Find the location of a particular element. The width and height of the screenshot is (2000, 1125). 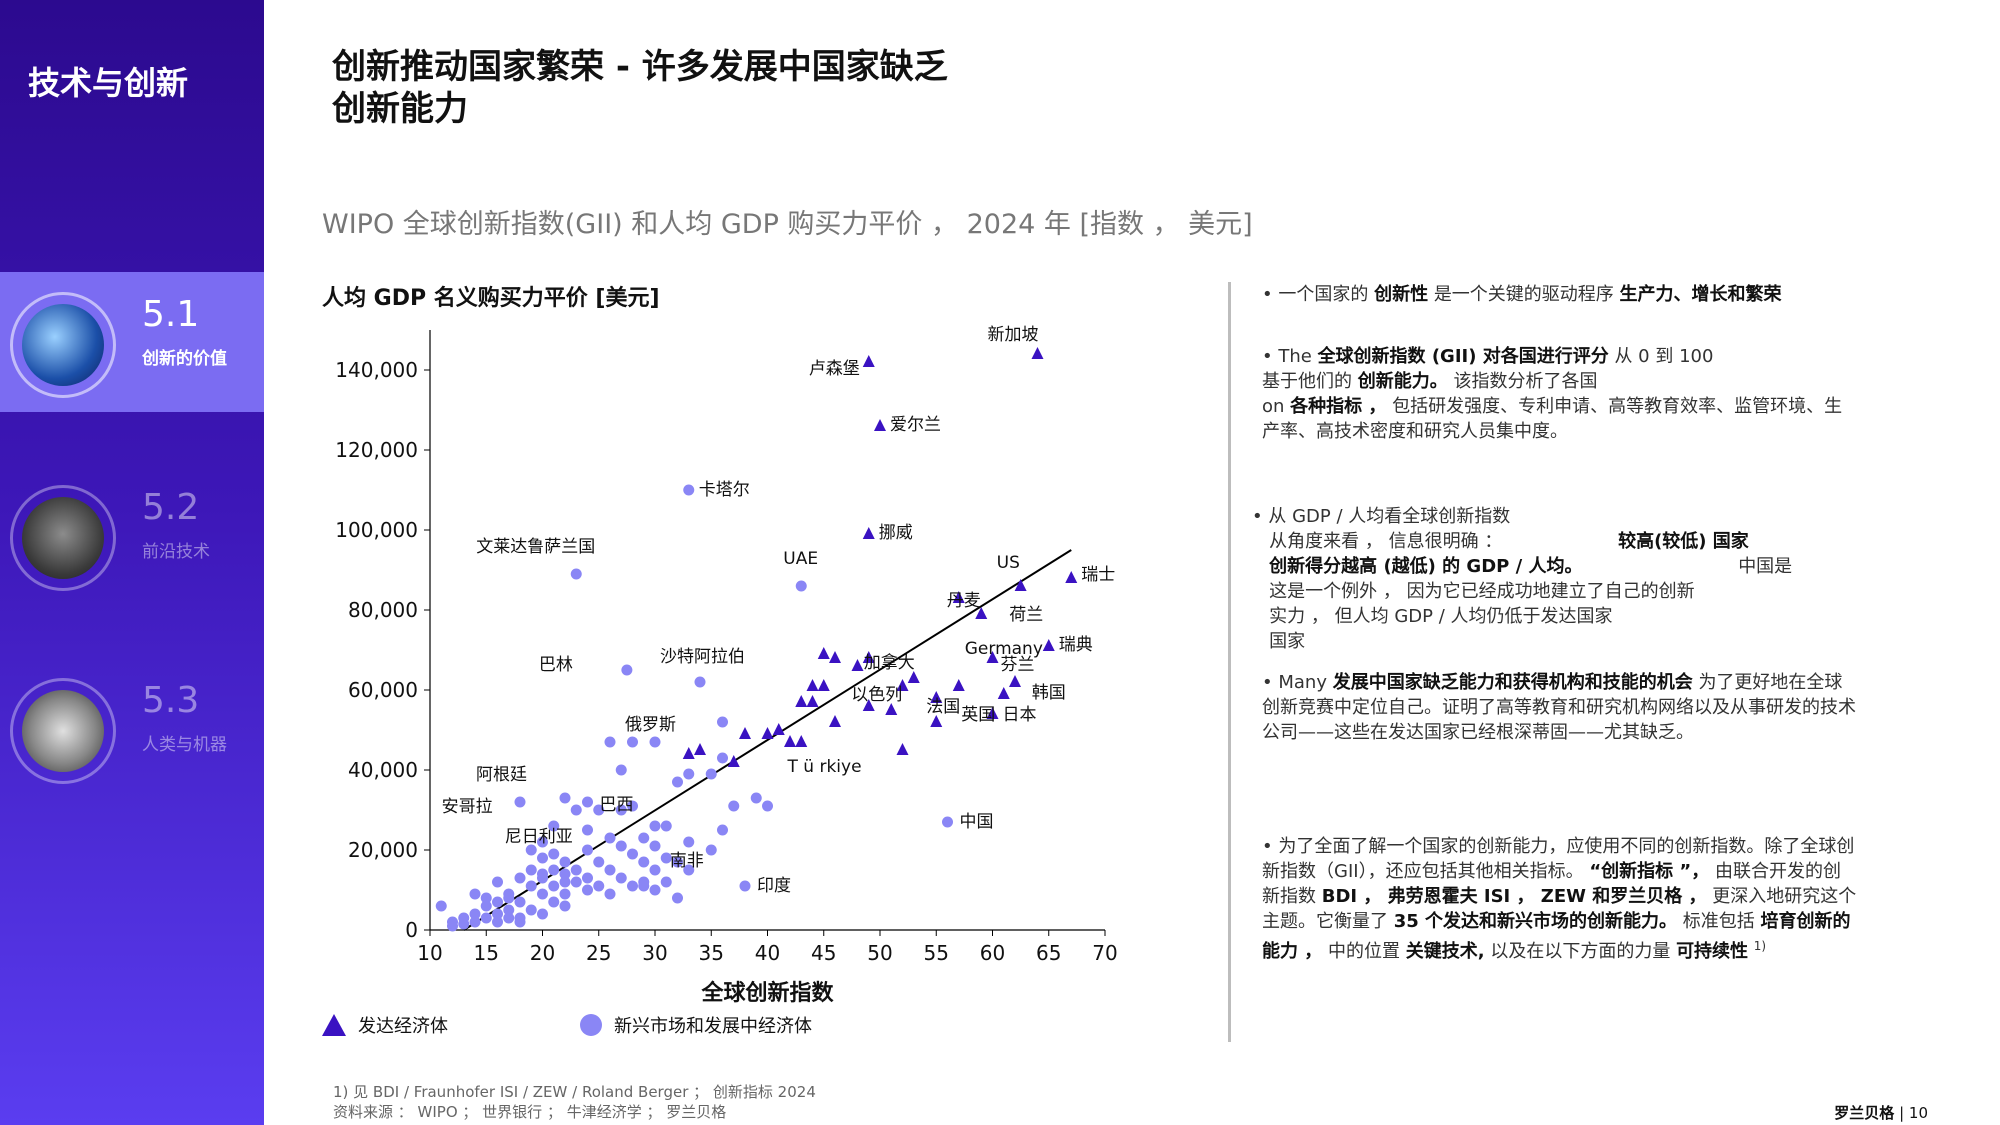

annotation-label: Germany is located at coordinates (1004, 649).